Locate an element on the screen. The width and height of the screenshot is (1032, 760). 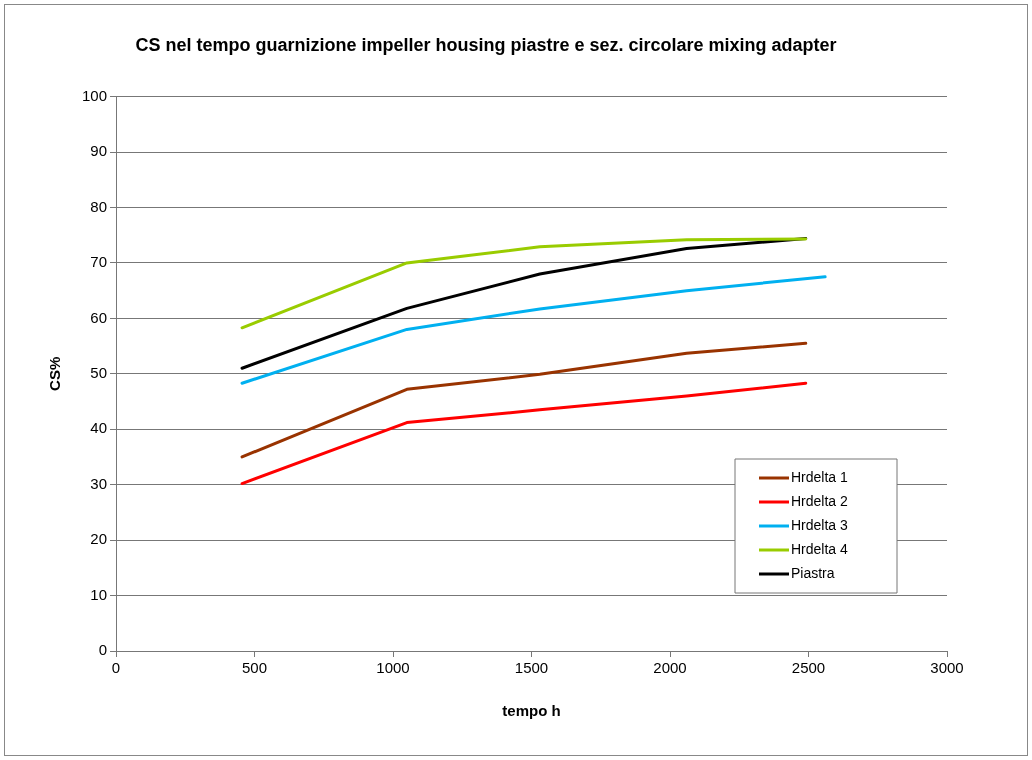
legend-label: Hrdelta 4 is located at coordinates (820, 548).